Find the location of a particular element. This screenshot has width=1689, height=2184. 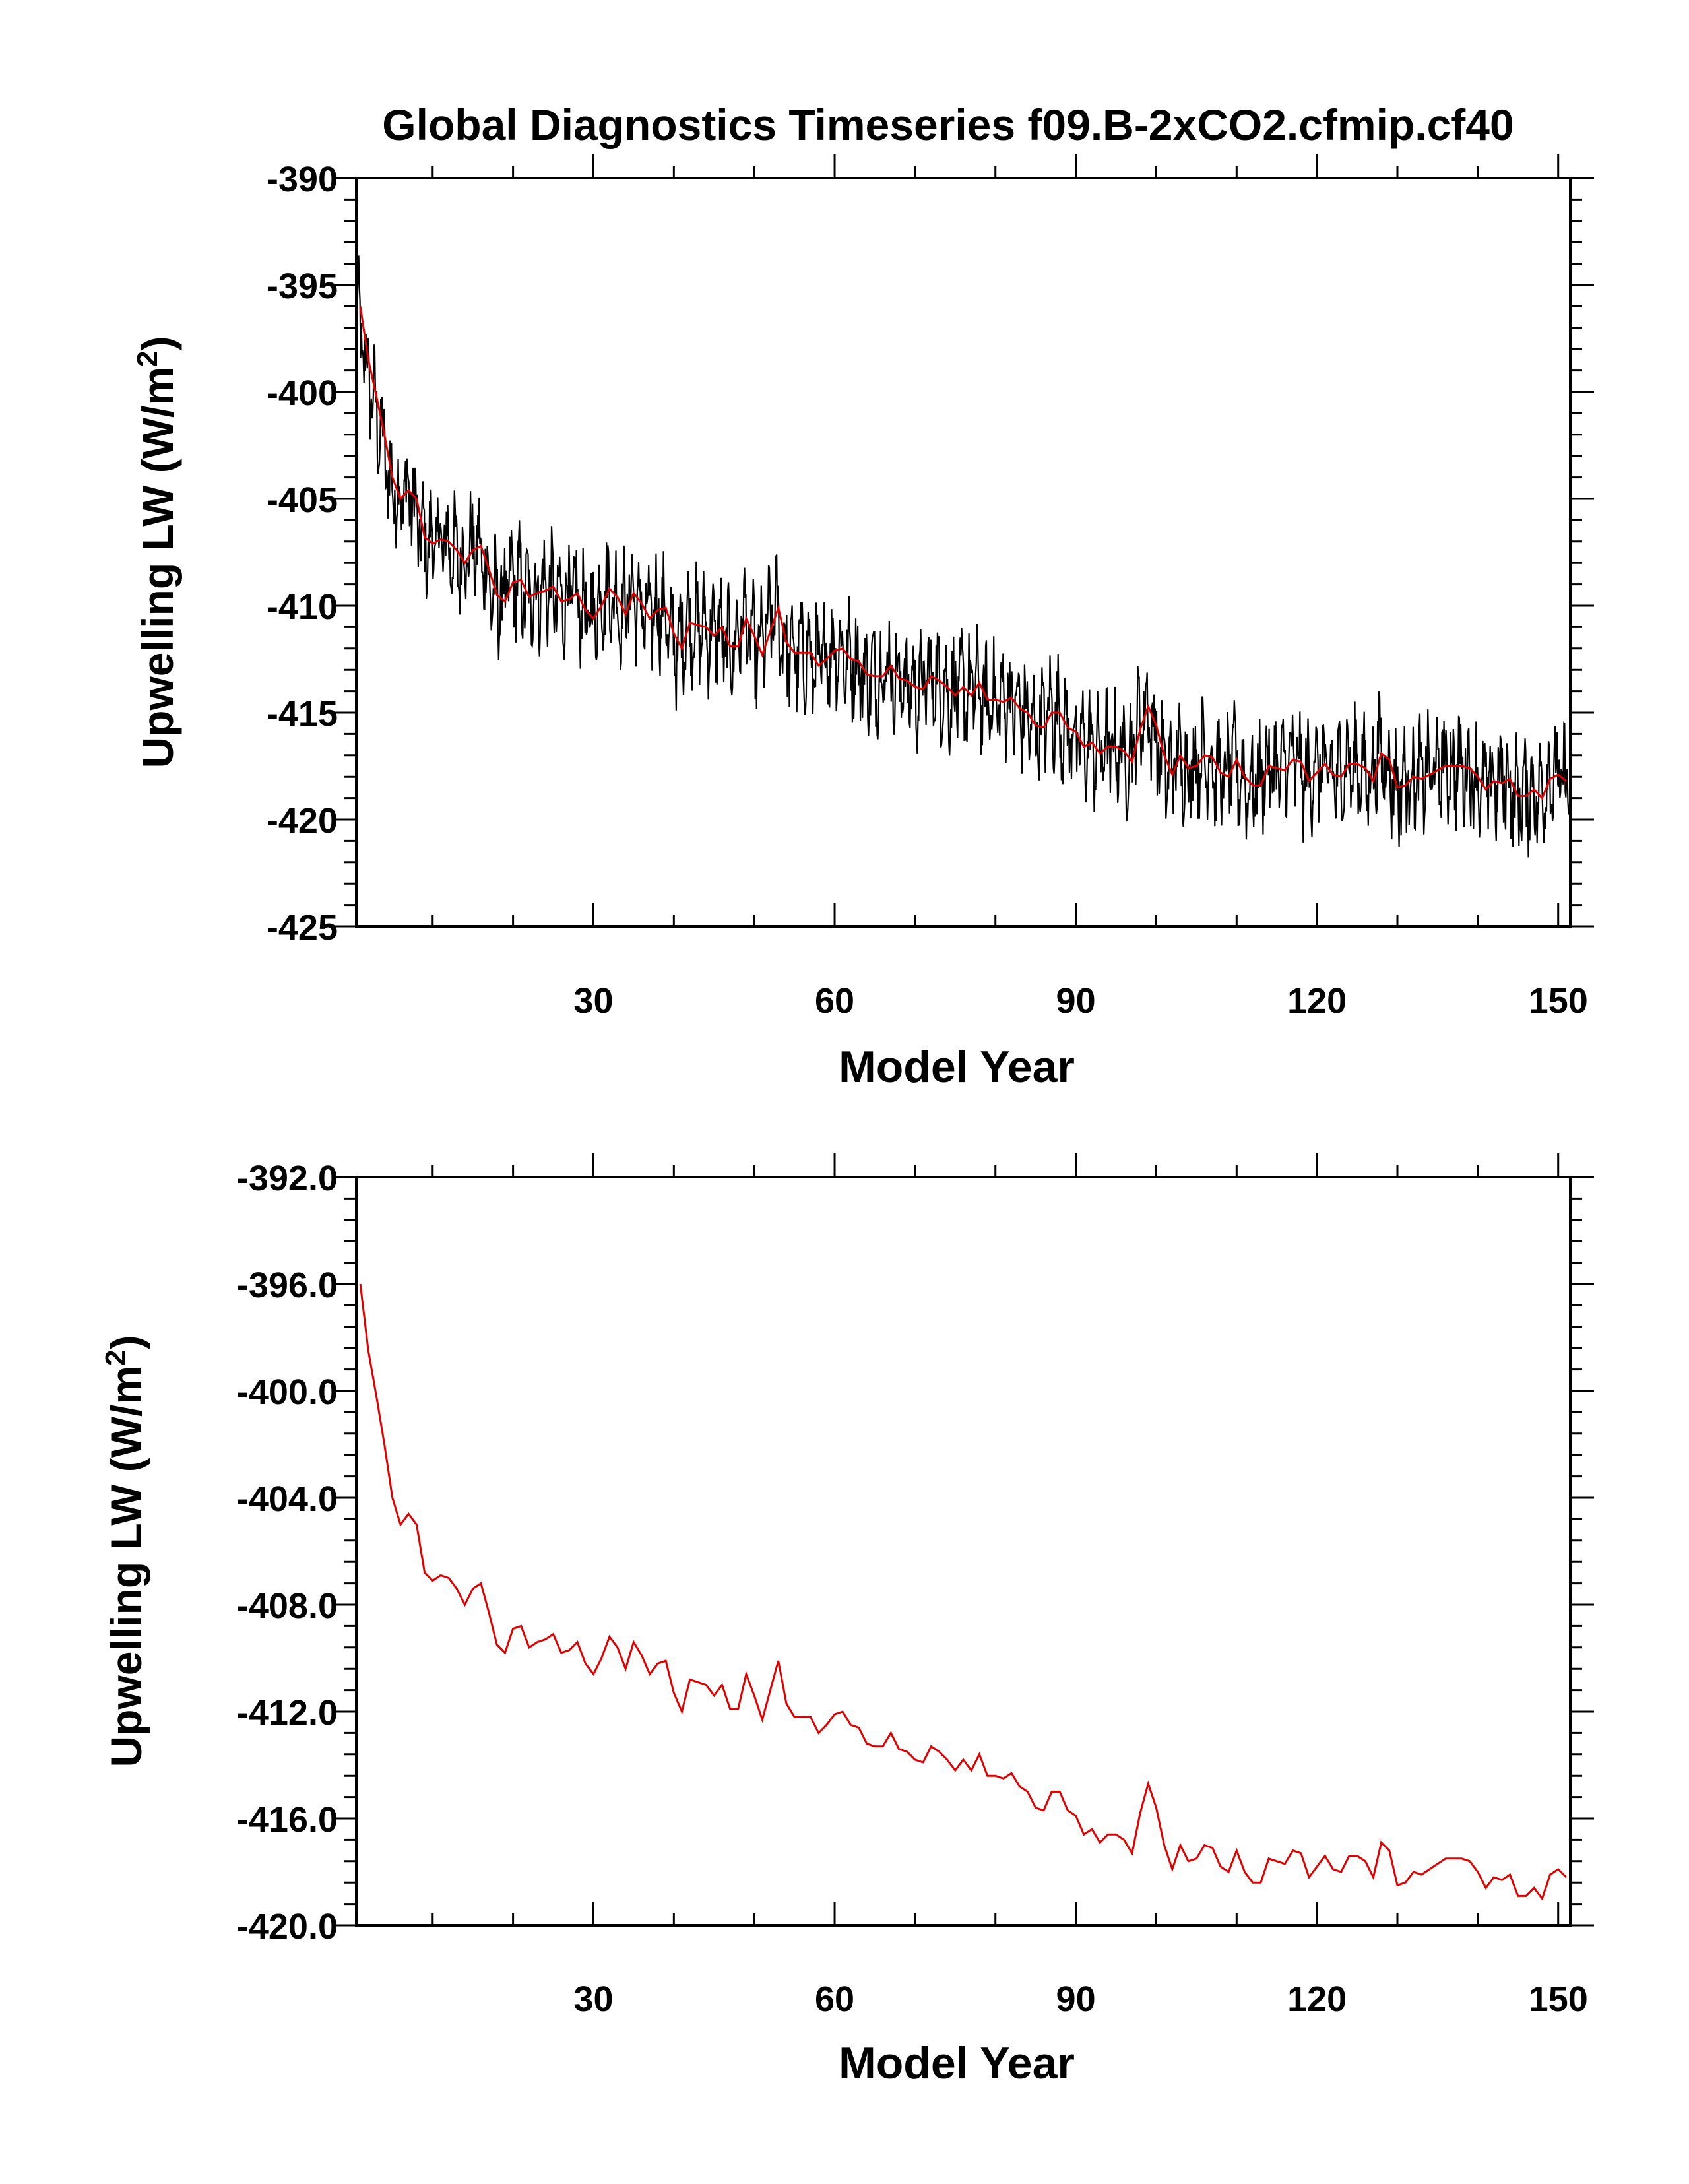

y-tick-label: -395 is located at coordinates (302, 286).